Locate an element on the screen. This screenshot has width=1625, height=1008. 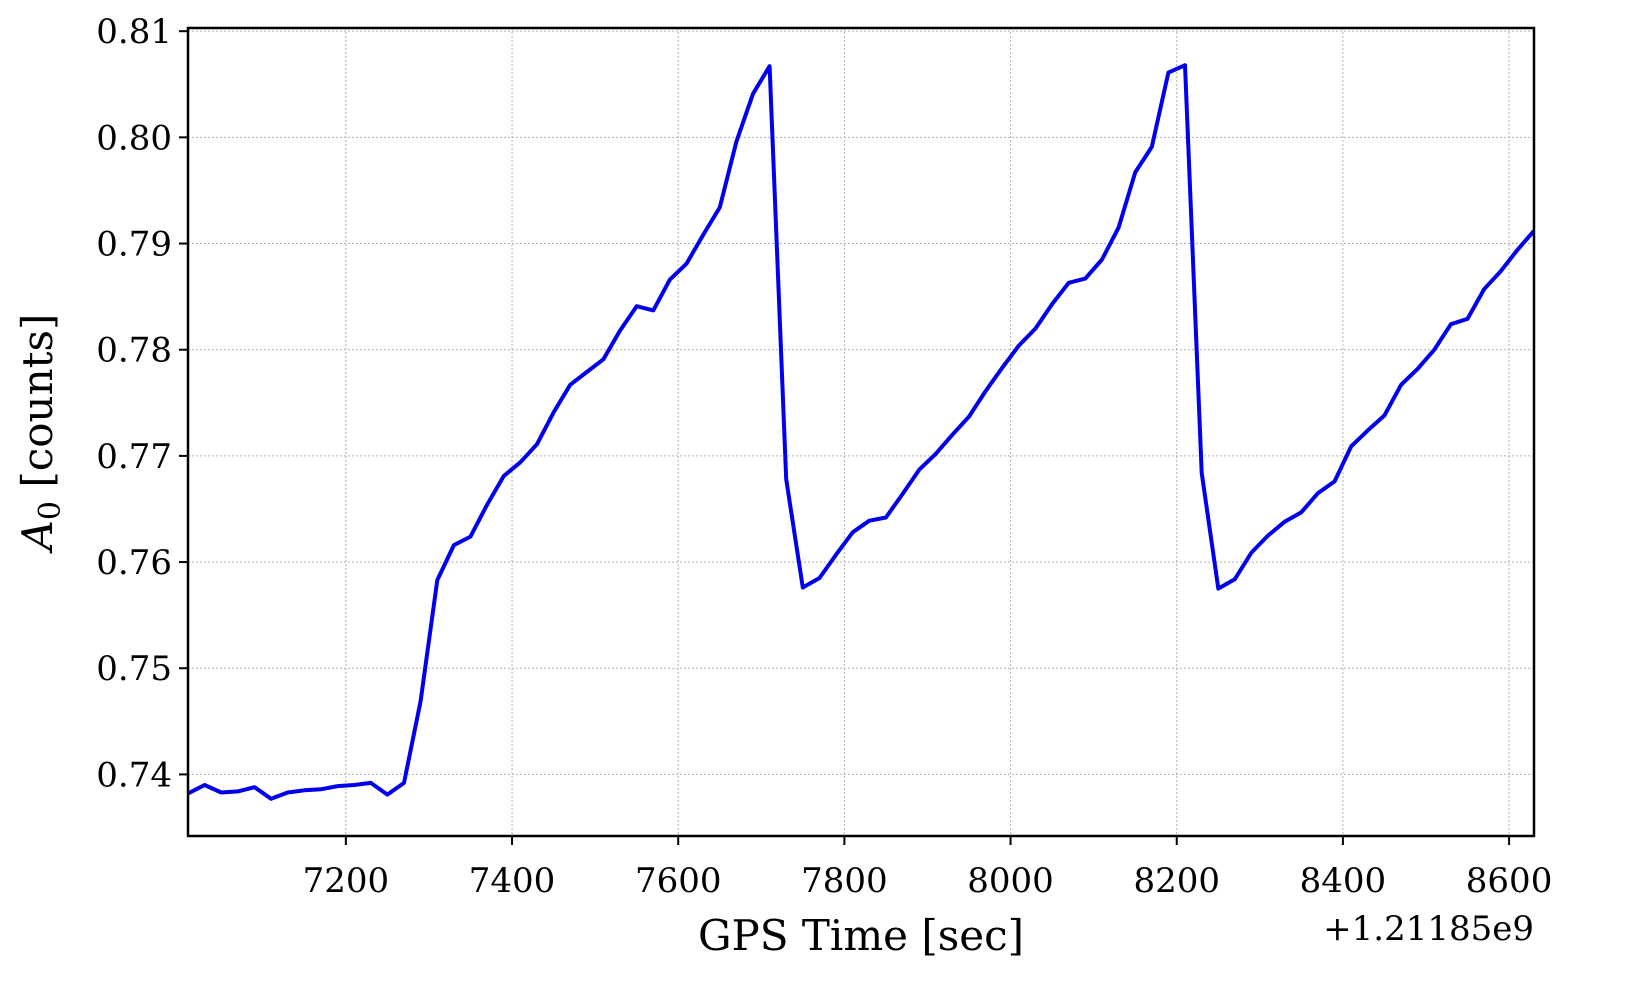
x-tick-label: 8400 is located at coordinates (1343, 881).